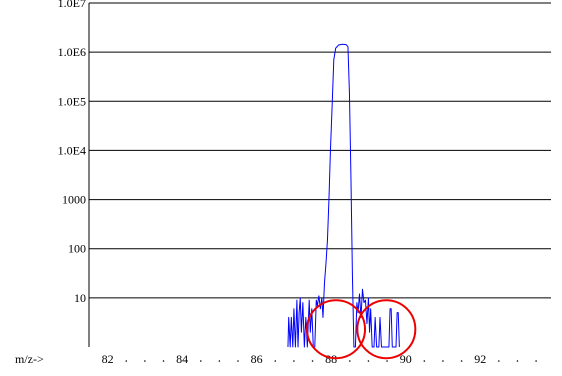 The height and width of the screenshot is (376, 562). What do you see at coordinates (72, 101) in the screenshot?
I see `y-tick-label: 1.0E5` at bounding box center [72, 101].